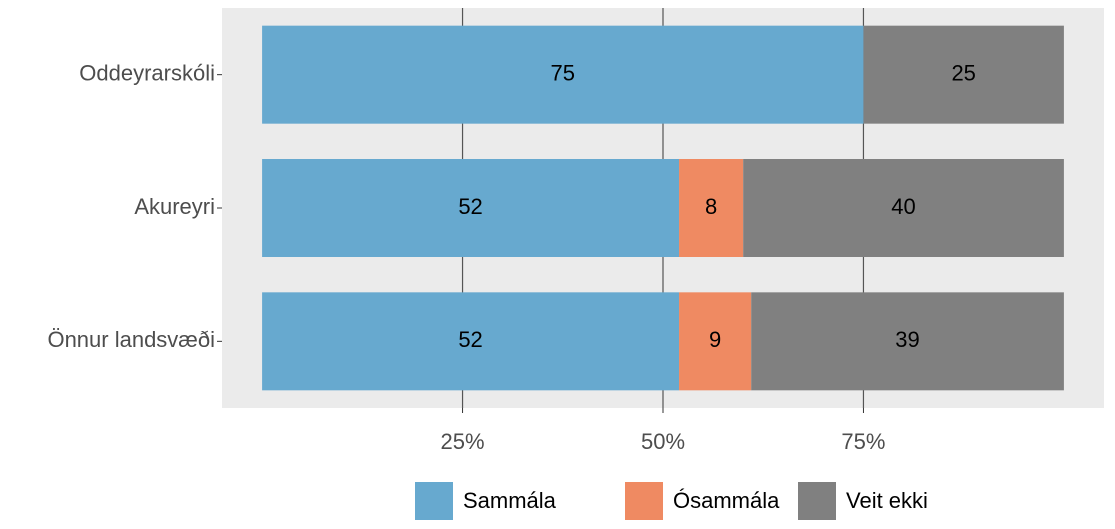 The width and height of the screenshot is (1115, 529). I want to click on data-label: 40, so click(903, 206).